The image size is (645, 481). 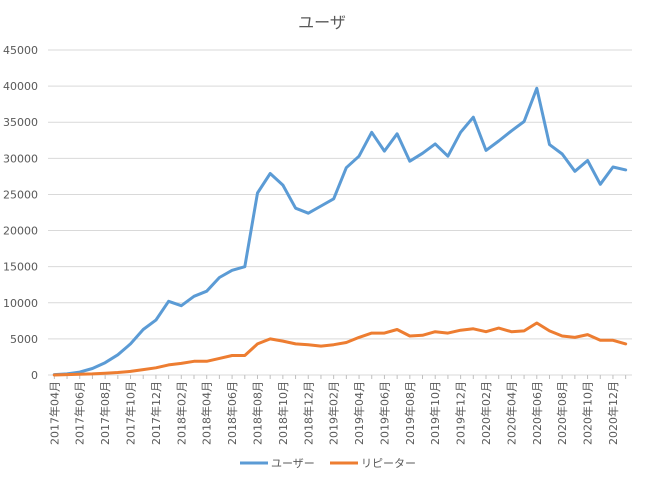 What do you see at coordinates (359, 413) in the screenshot?
I see `x-tick-label: 2019年04月` at bounding box center [359, 413].